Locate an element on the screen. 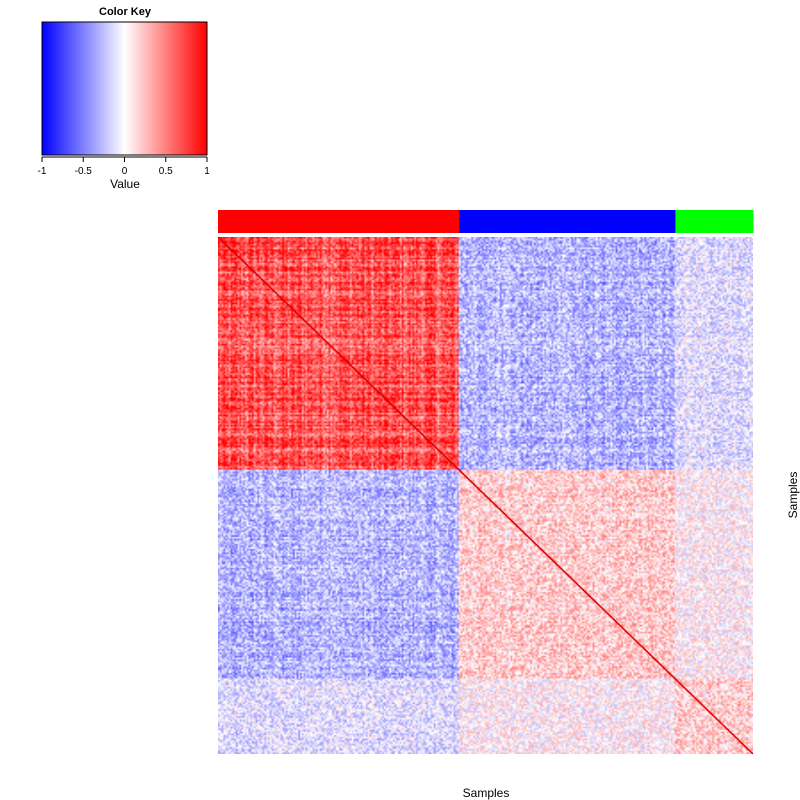 The image size is (800, 800). color-key-tick-label: 0 is located at coordinates (125, 171).